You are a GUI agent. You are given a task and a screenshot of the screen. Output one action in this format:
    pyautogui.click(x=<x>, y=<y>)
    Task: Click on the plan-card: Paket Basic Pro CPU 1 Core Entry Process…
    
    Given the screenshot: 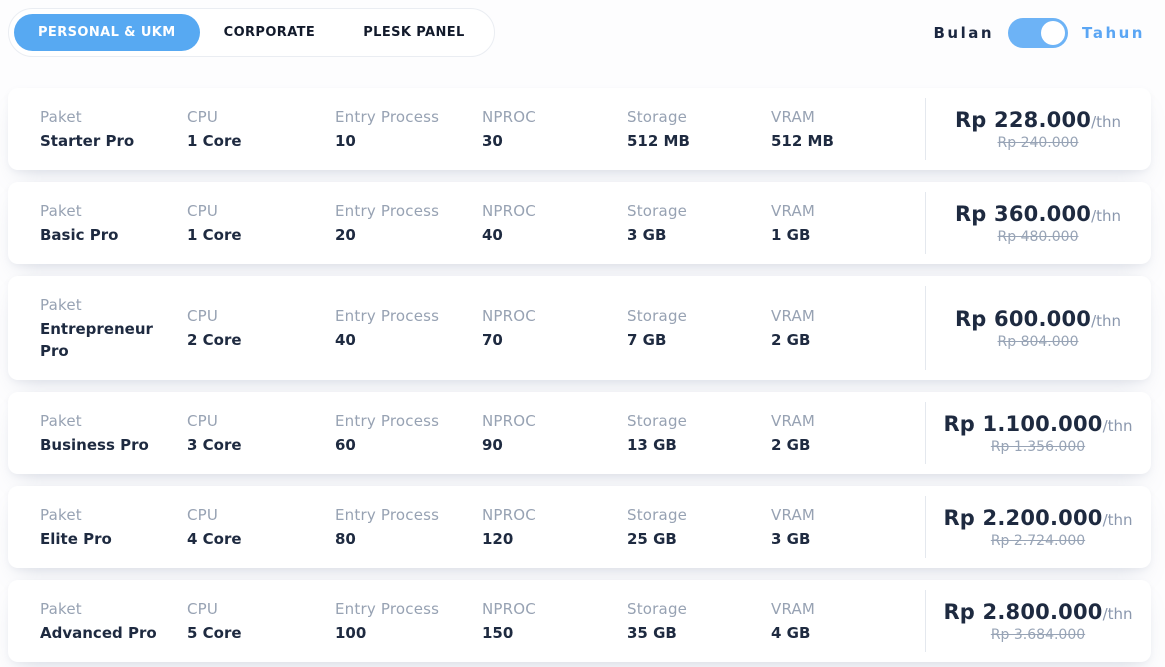 What is the action you would take?
    pyautogui.click(x=579, y=223)
    